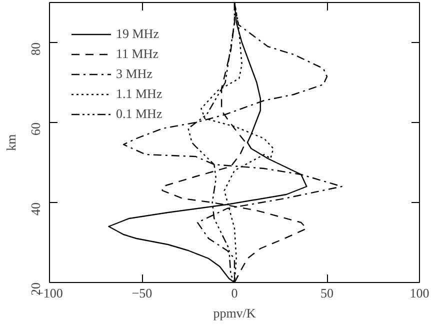  Describe the element at coordinates (35, 129) in the screenshot. I see `y-tick-label: 60` at that location.